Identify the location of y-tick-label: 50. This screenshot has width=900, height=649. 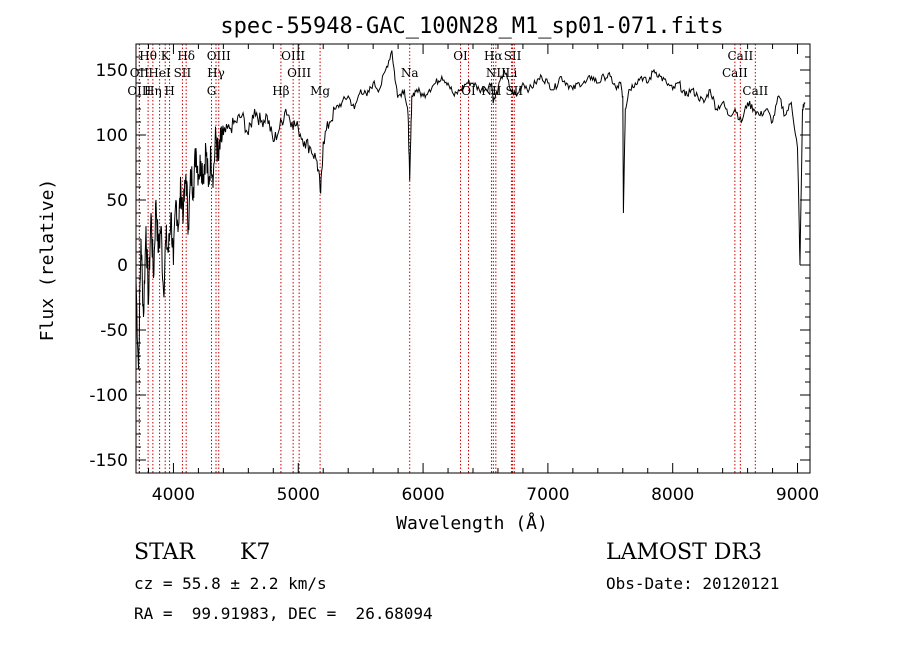
(117, 201).